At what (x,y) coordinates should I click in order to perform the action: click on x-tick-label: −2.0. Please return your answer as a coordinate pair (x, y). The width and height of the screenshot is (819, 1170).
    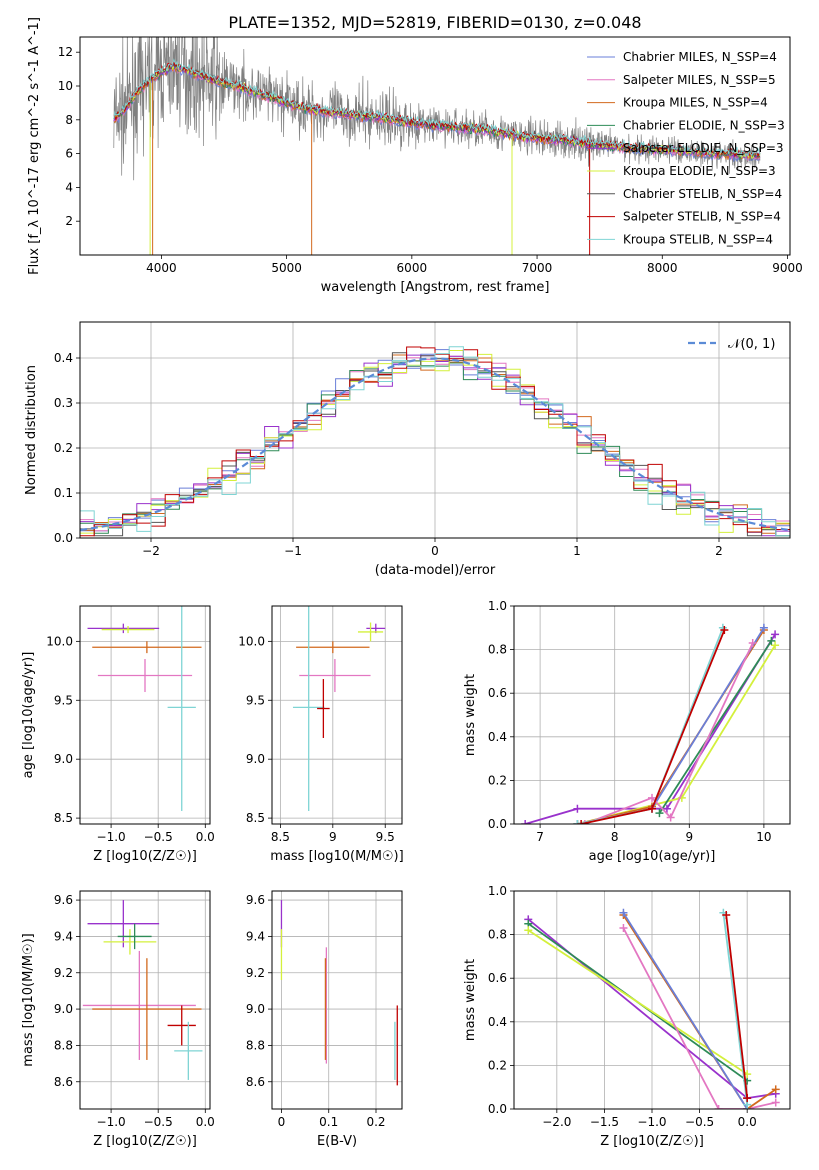
    Looking at the image, I should click on (556, 1122).